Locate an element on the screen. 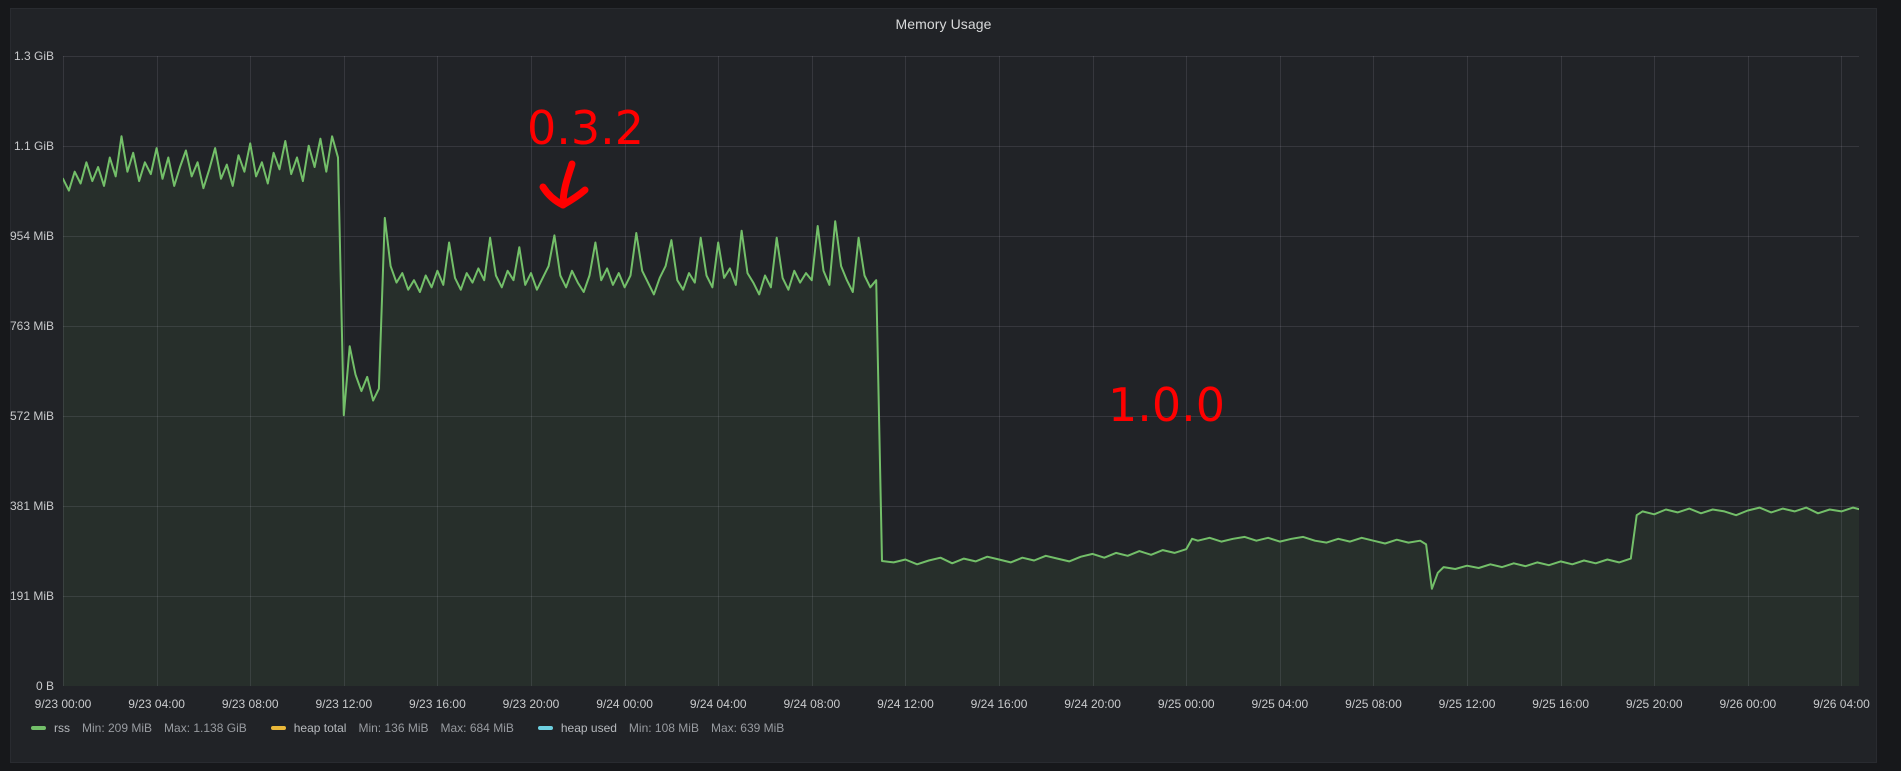 Image resolution: width=1901 pixels, height=771 pixels. panel-title: Memory Usage is located at coordinates (943, 24).